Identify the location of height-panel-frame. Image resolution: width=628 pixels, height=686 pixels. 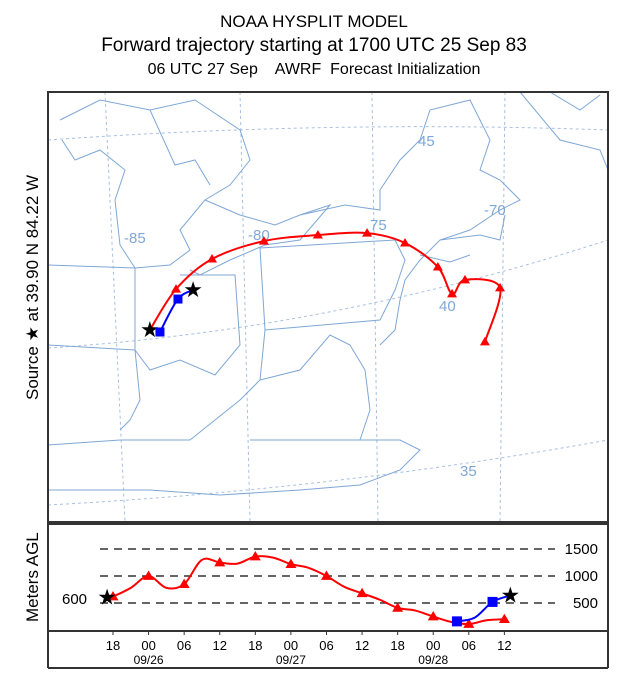
(328, 577).